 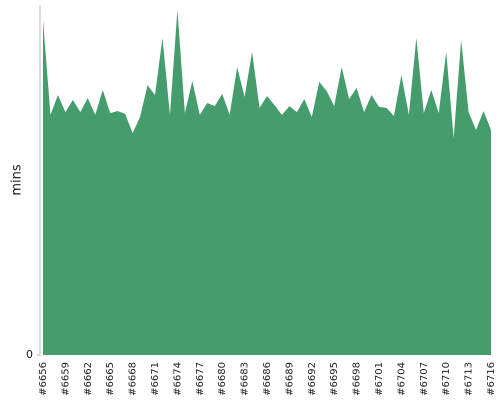 I want to click on x-tick-label: #6680, so click(x=222, y=379).